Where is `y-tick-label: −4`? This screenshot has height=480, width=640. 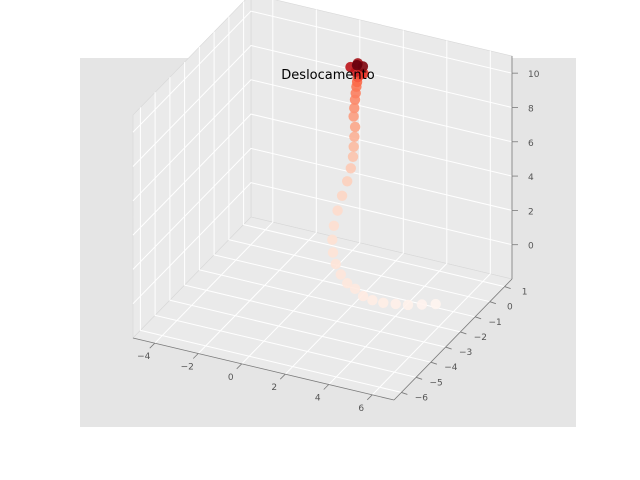
y-tick-label: −4 is located at coordinates (451, 368).